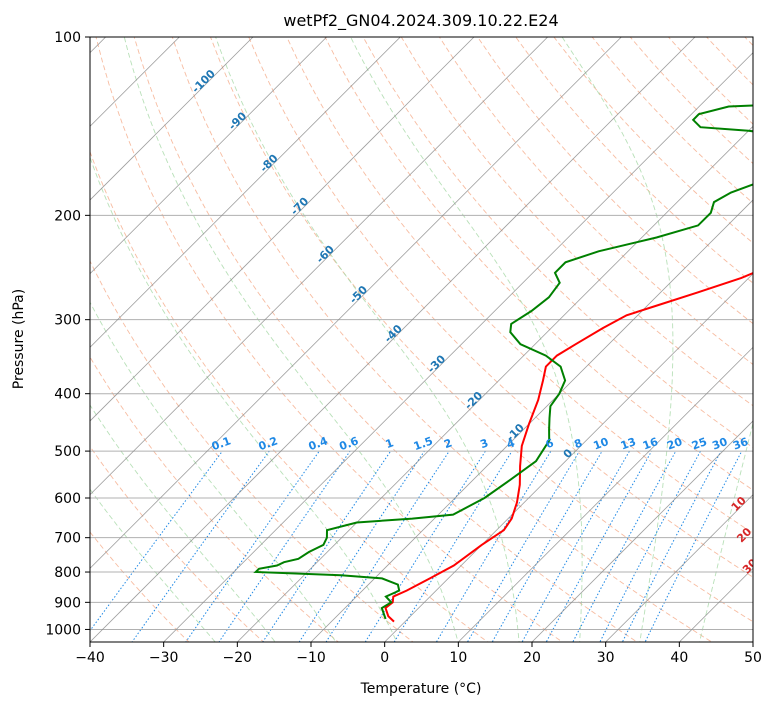 Image resolution: width=775 pixels, height=708 pixels. What do you see at coordinates (19, 339) in the screenshot?
I see `y-axis-label: Pressure (hPa)` at bounding box center [19, 339].